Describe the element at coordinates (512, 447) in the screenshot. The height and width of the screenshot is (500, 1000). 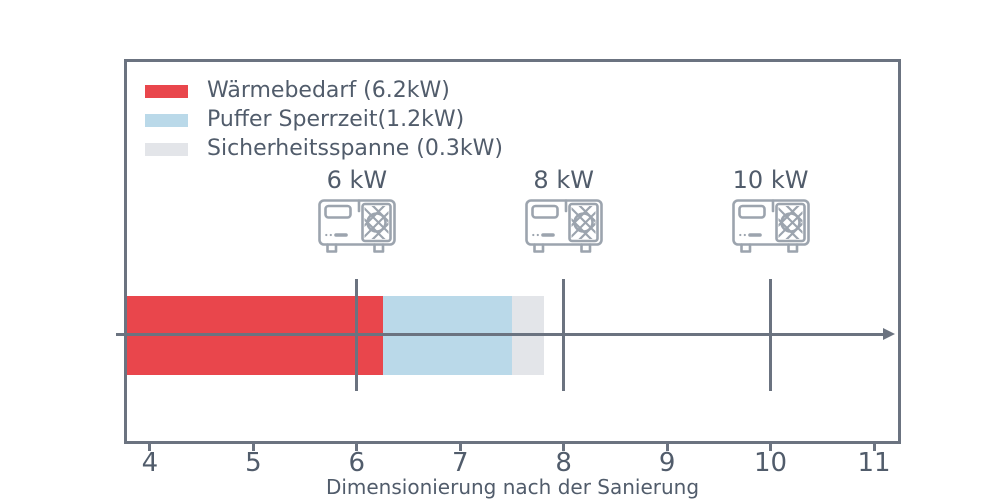
I see `x-tick-marks` at that location.